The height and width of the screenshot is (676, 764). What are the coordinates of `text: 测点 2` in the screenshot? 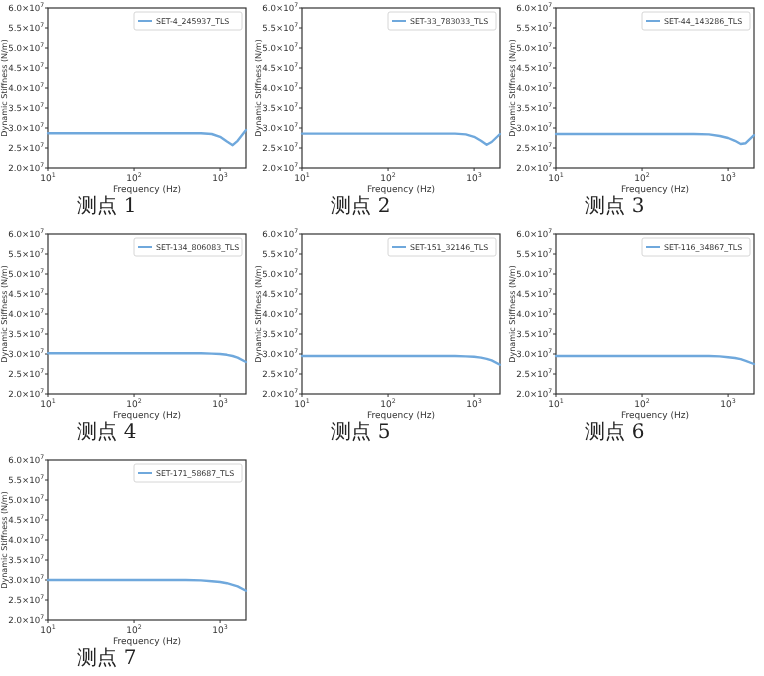 It's located at (361, 206).